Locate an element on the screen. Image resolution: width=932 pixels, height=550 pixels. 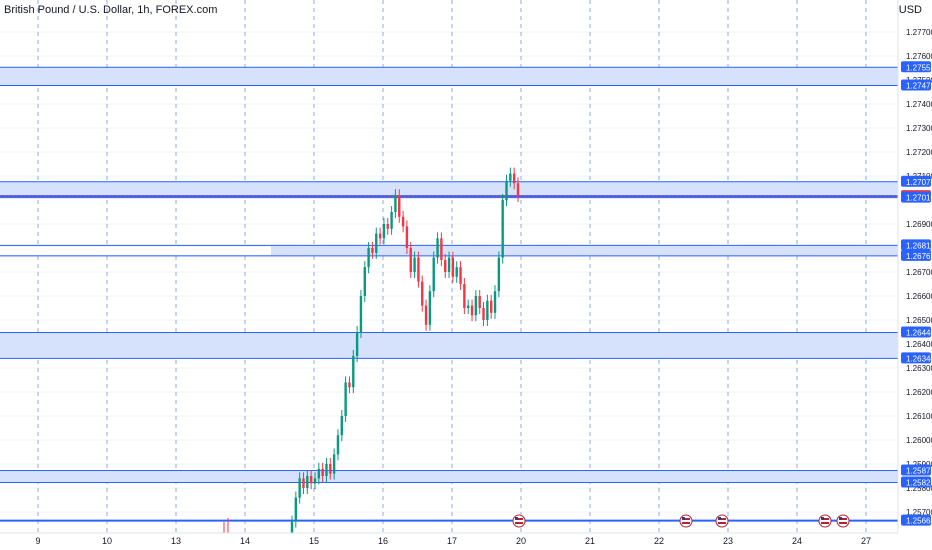
level-price-label: 1.27010 is located at coordinates (919, 198).